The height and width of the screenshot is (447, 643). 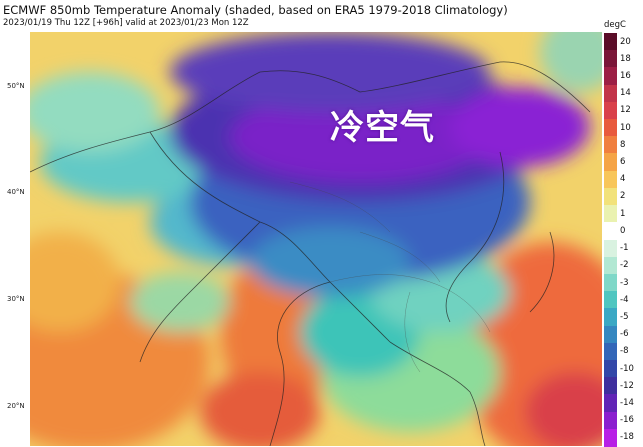 I want to click on colorbar-tick-label: -2, so click(x=624, y=265).